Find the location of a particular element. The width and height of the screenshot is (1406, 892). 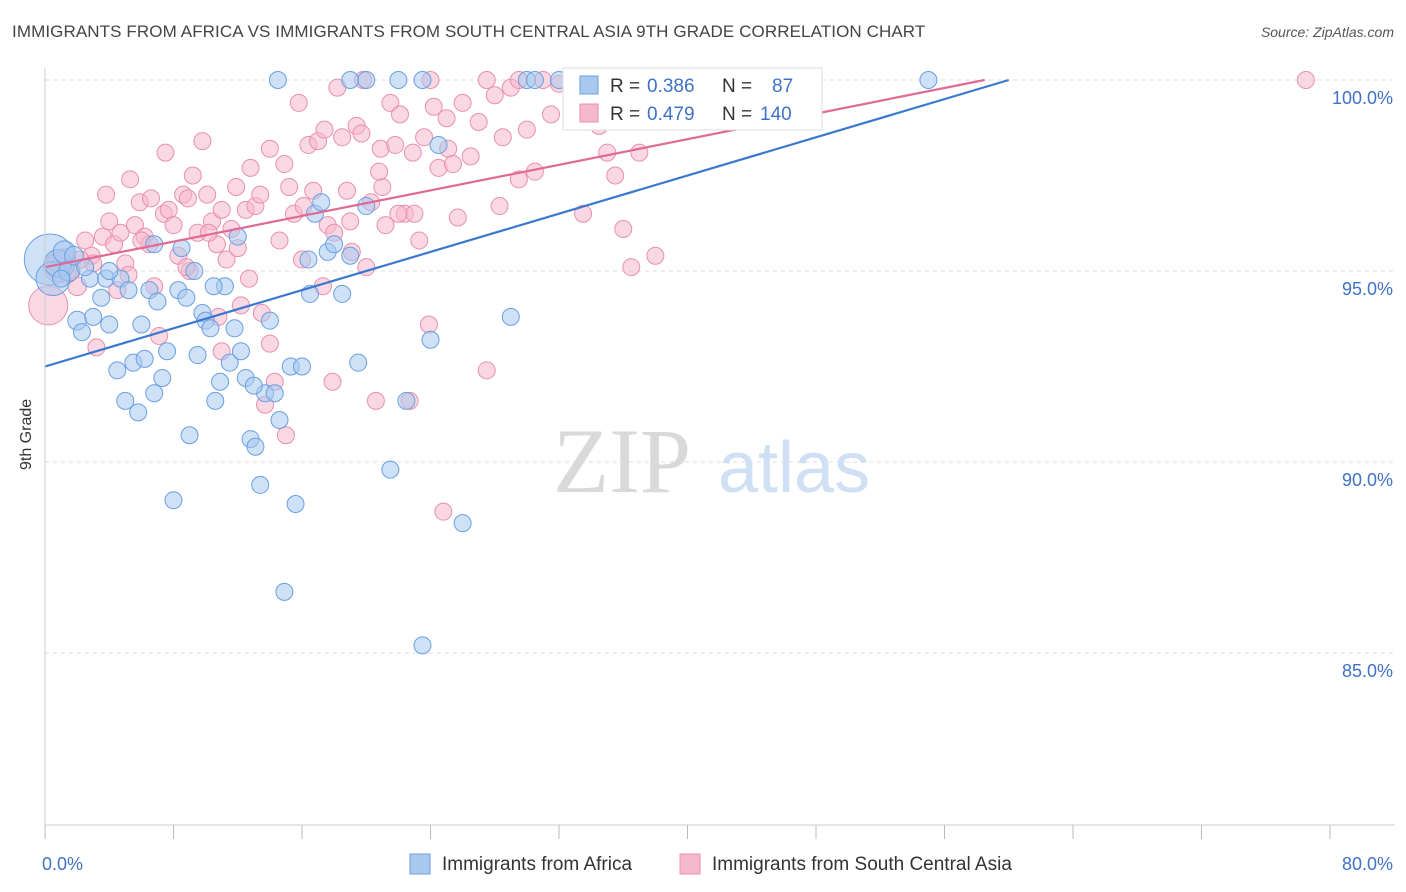

legend-pink-label: Immigrants from South Central Asia is located at coordinates (862, 864).